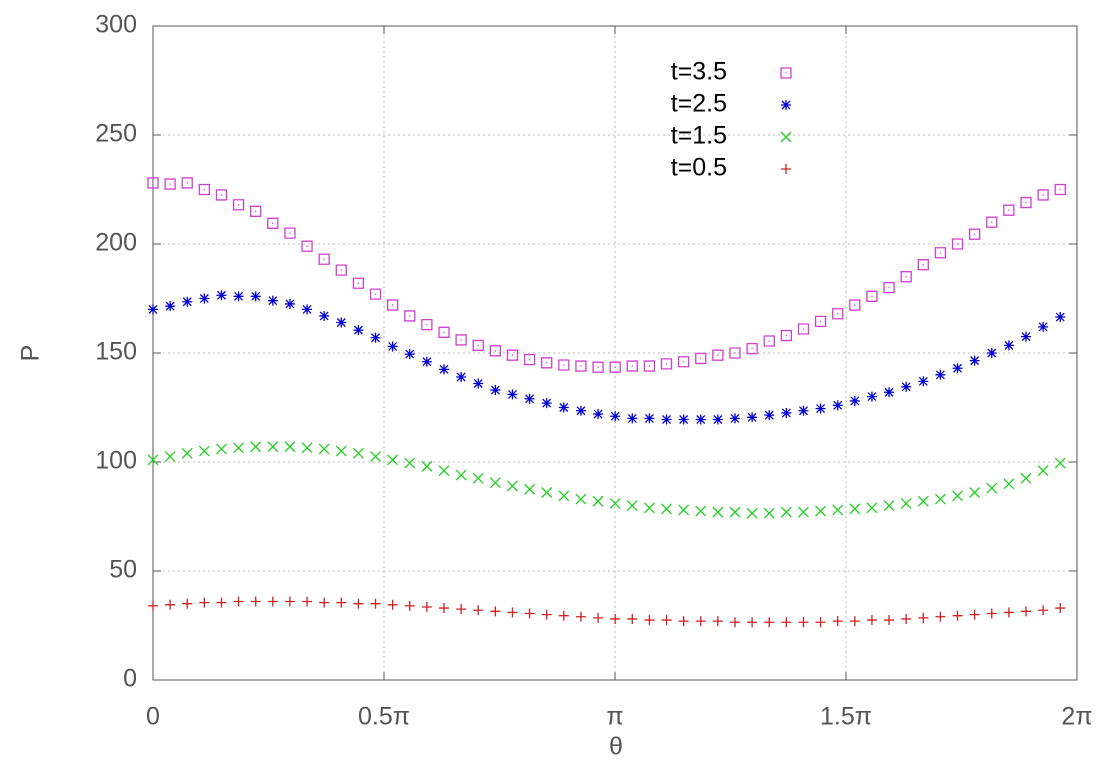  I want to click on x-tick-label: 0, so click(153, 717).